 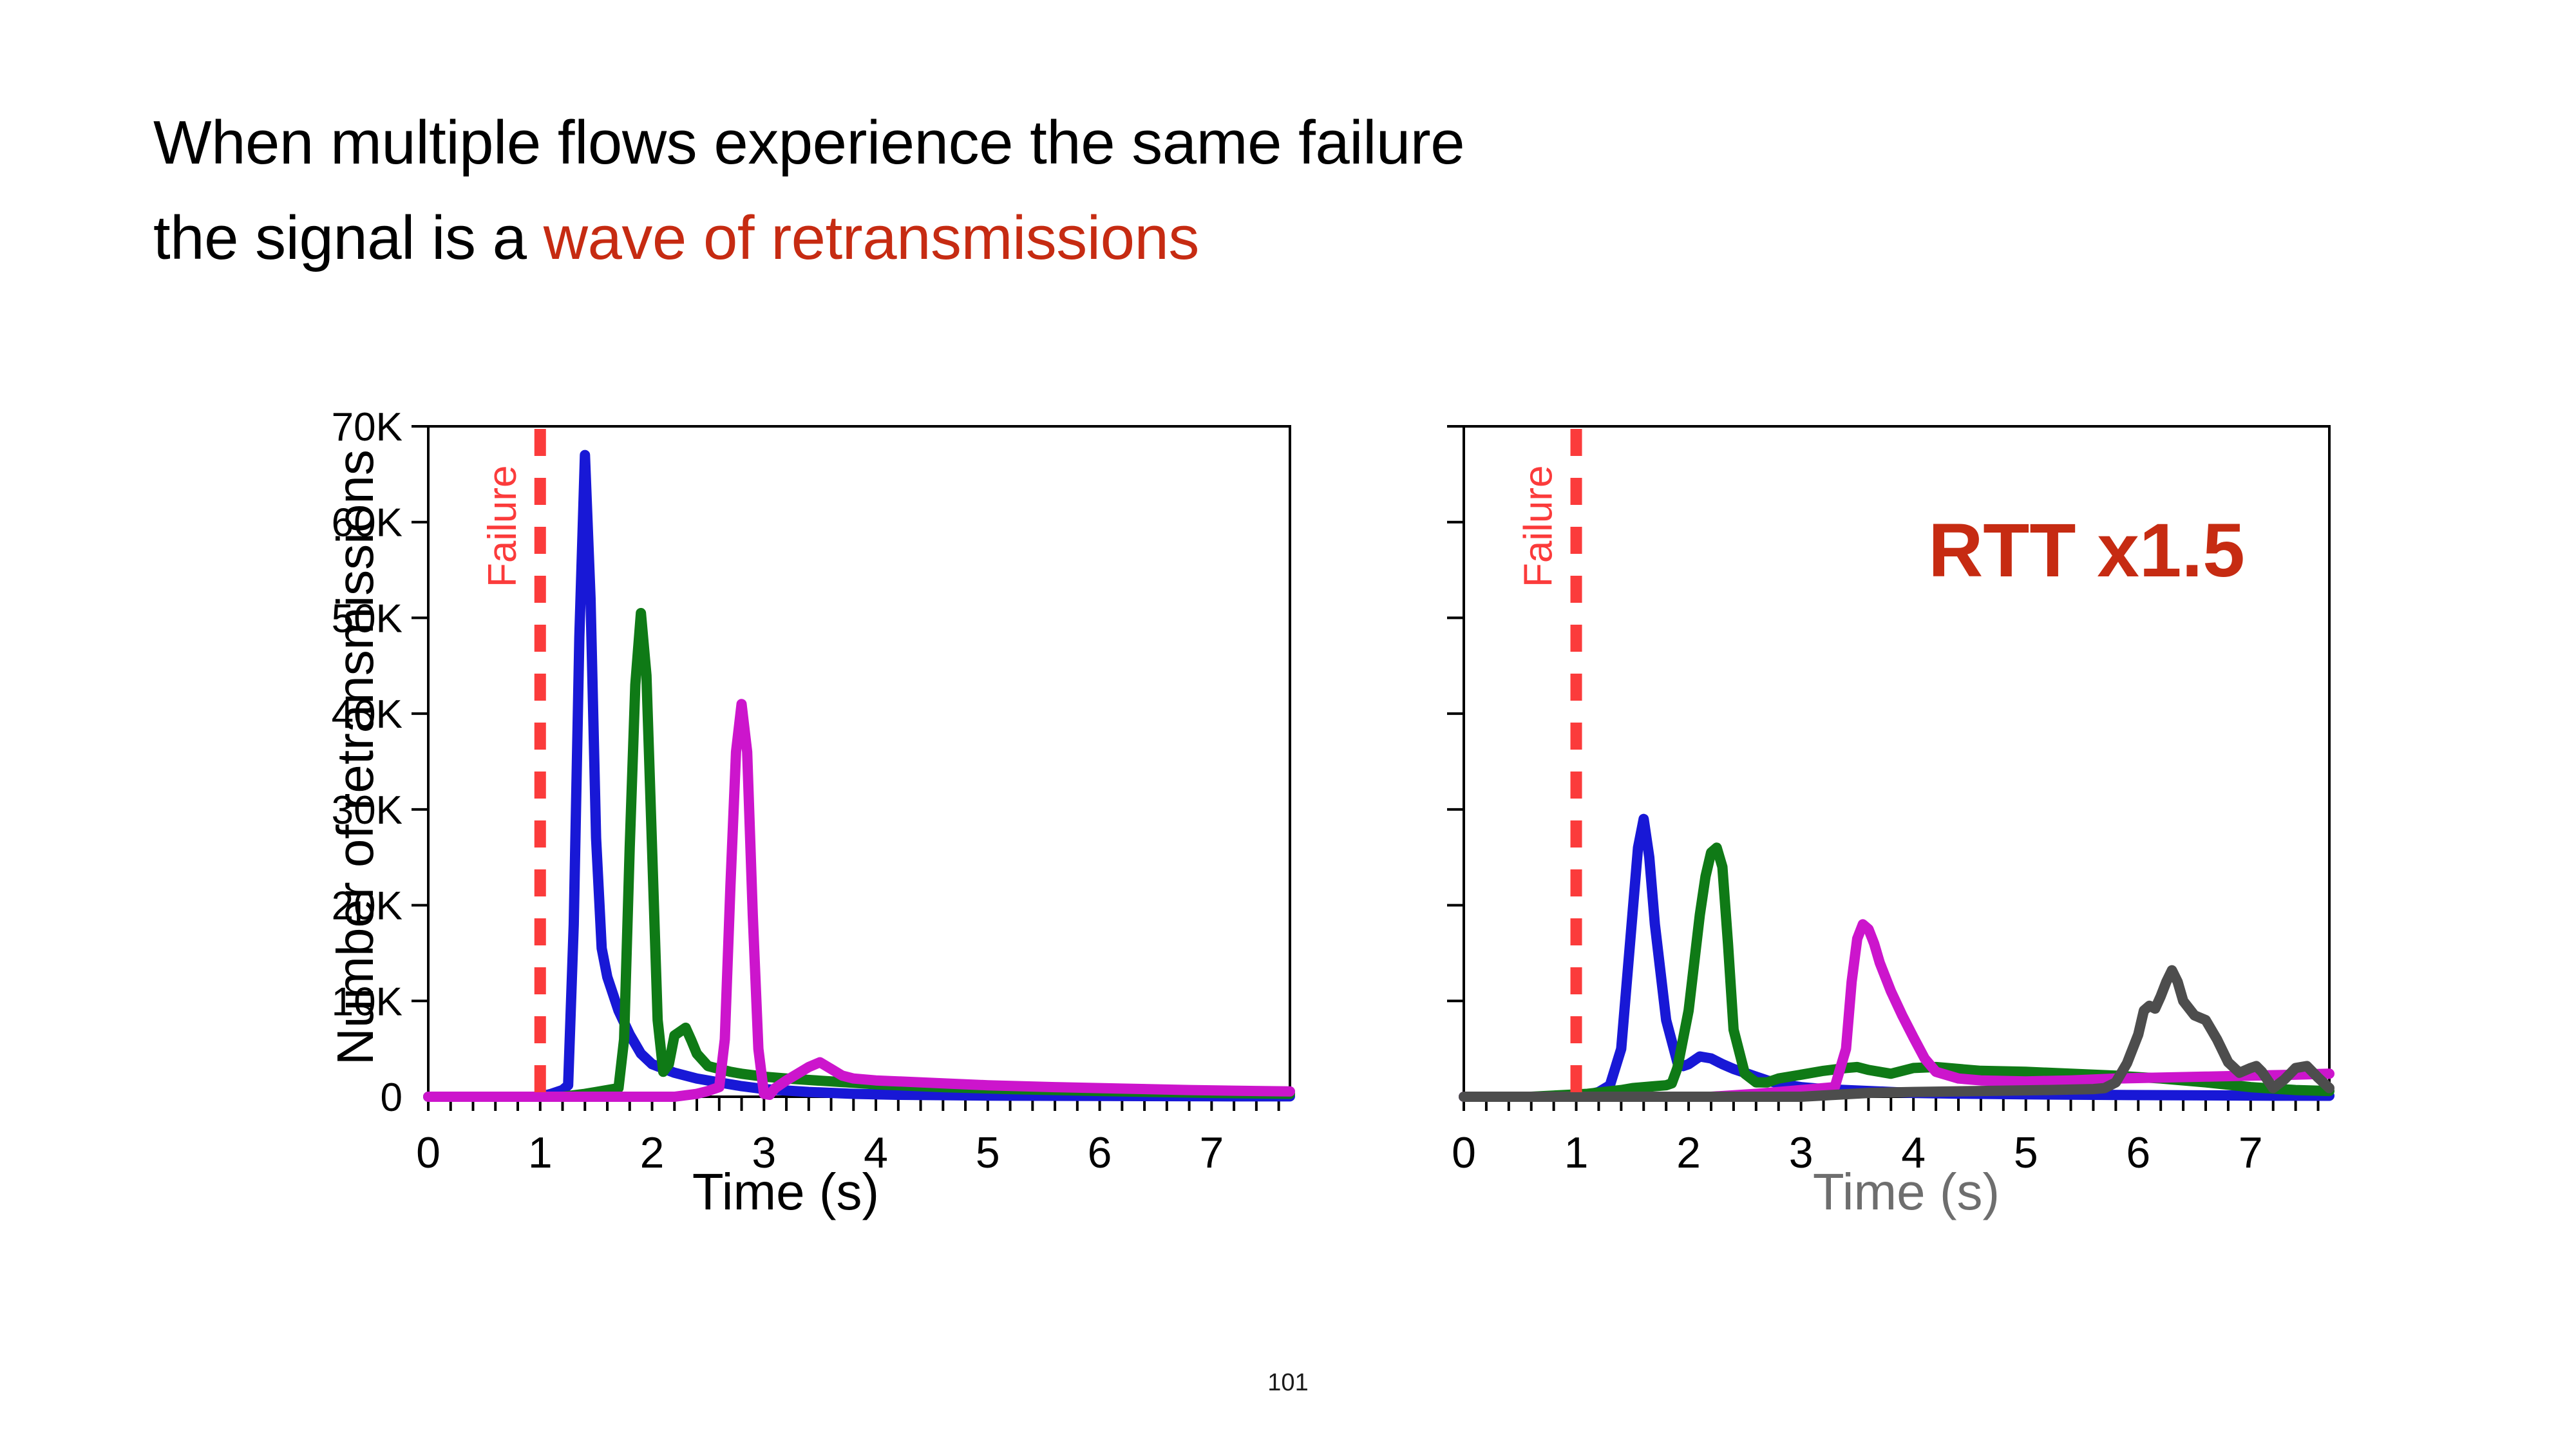 I want to click on page-number: 101, so click(x=1288, y=1382).